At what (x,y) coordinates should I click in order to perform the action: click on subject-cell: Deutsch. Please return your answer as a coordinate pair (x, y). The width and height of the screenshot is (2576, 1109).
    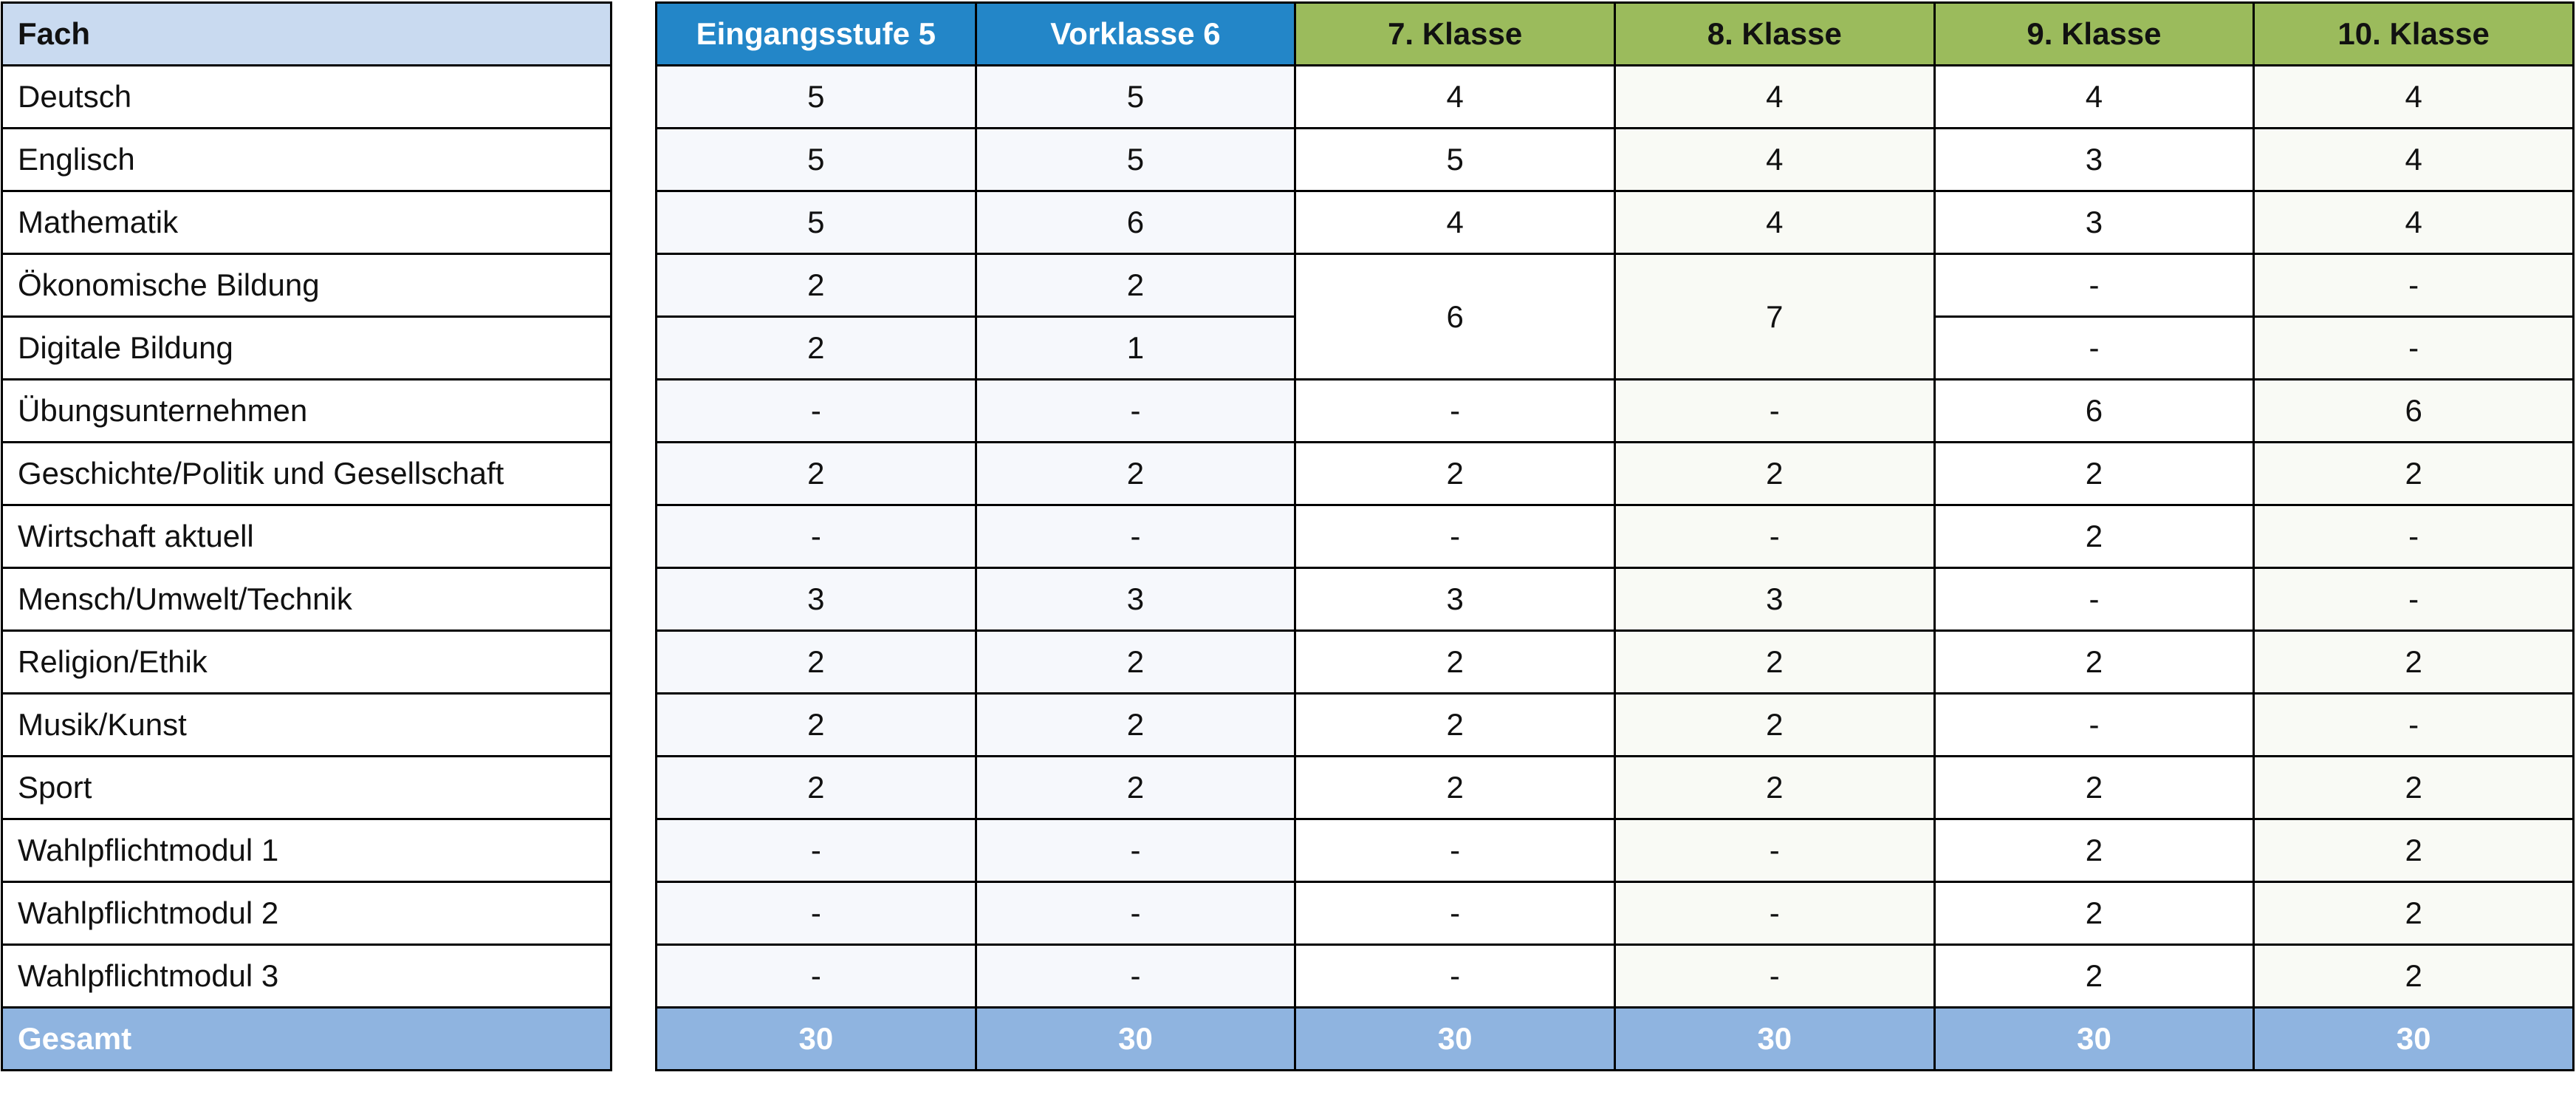
    Looking at the image, I should click on (306, 96).